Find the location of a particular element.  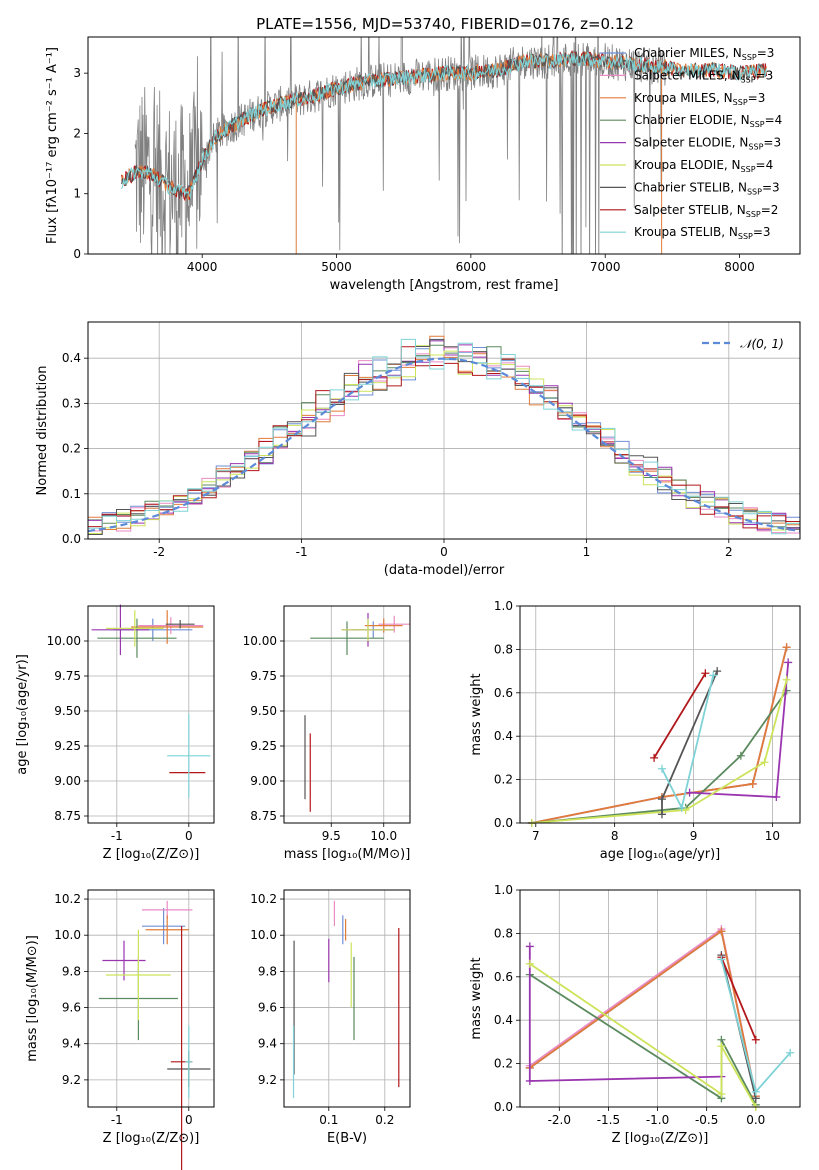

x-axis-label: E(B-V) is located at coordinates (347, 1138).